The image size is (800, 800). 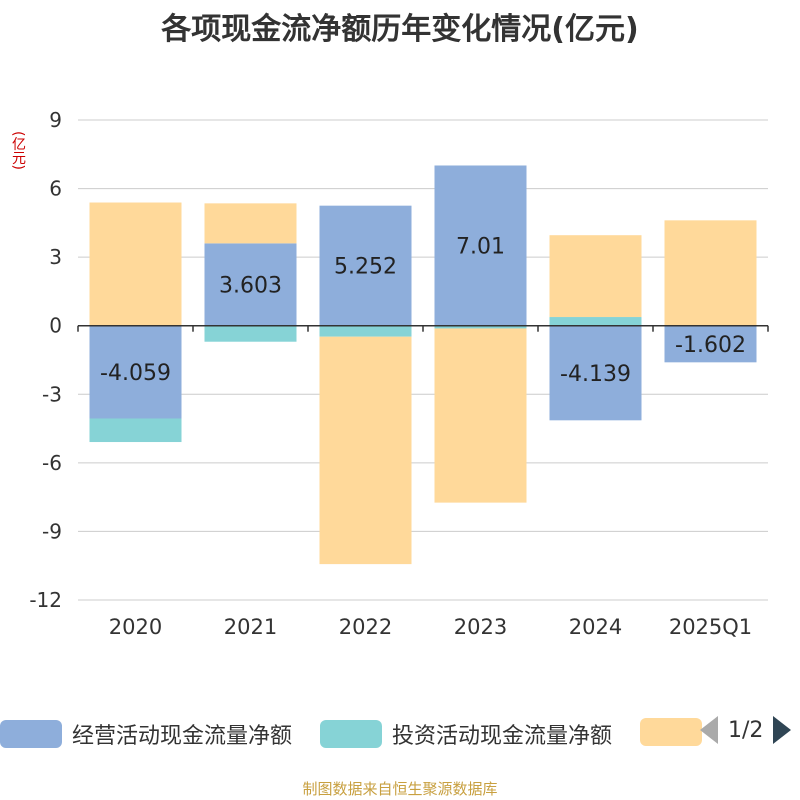 I want to click on bar-series0-2023, so click(x=480, y=245).